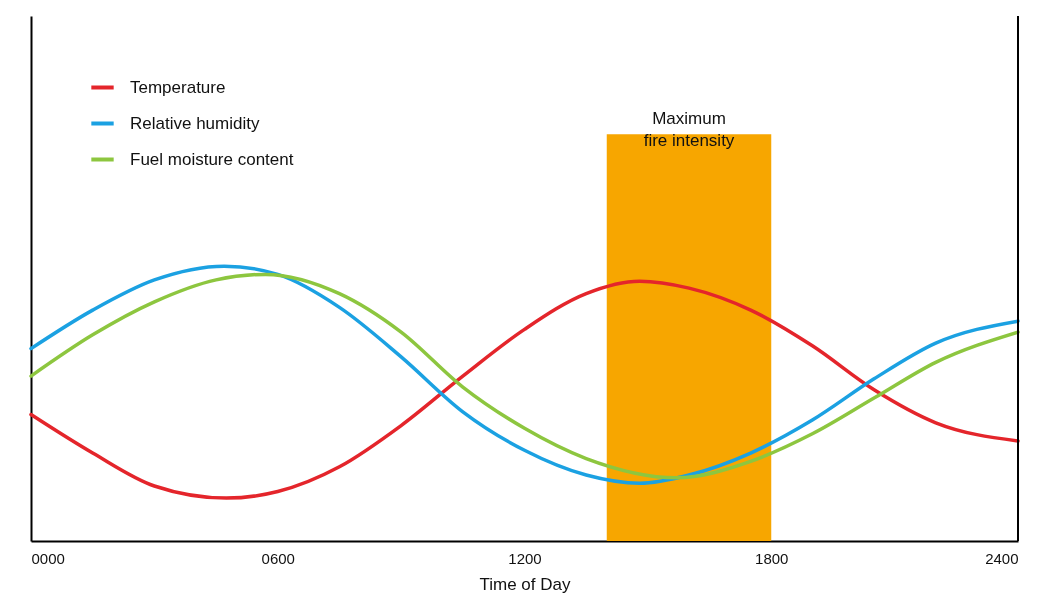  What do you see at coordinates (48, 558) in the screenshot?
I see `x-tick-label: 0000` at bounding box center [48, 558].